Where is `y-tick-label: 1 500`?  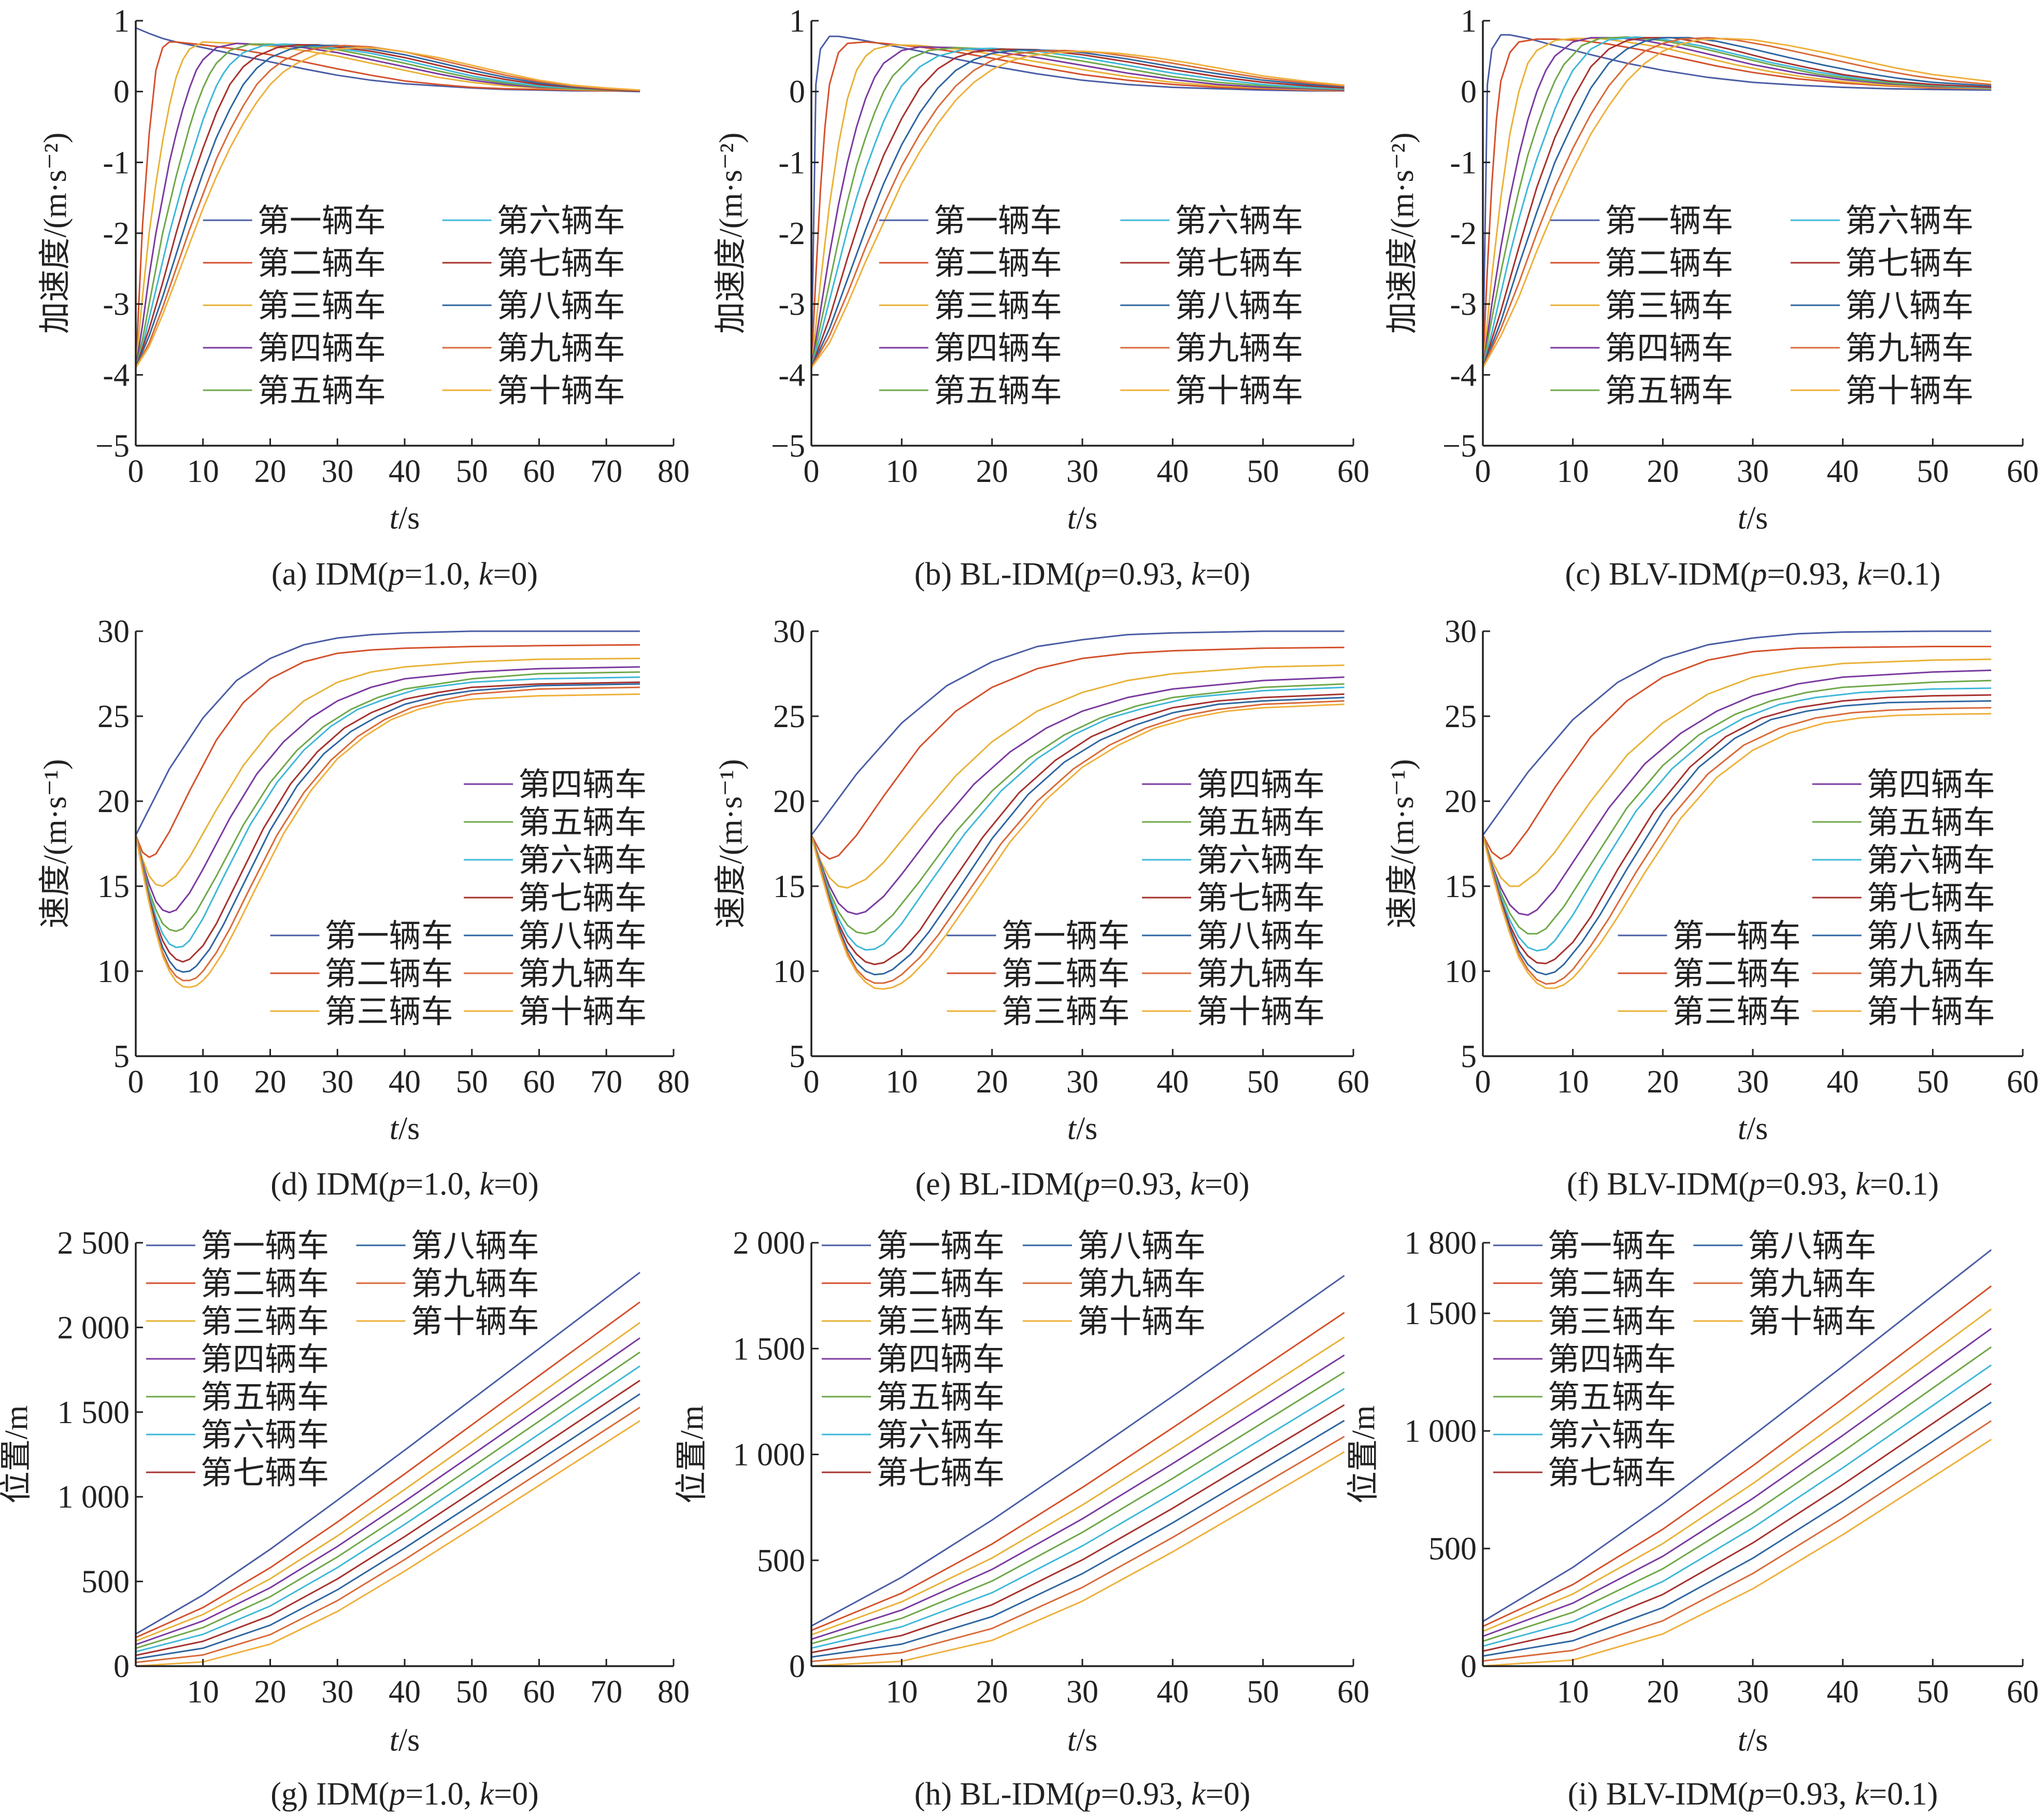
y-tick-label: 1 500 is located at coordinates (94, 1412).